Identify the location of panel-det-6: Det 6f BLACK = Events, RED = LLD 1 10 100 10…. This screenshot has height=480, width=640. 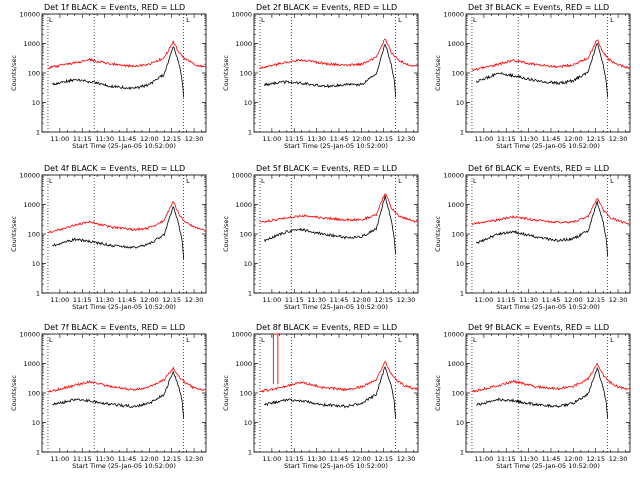
(532, 237).